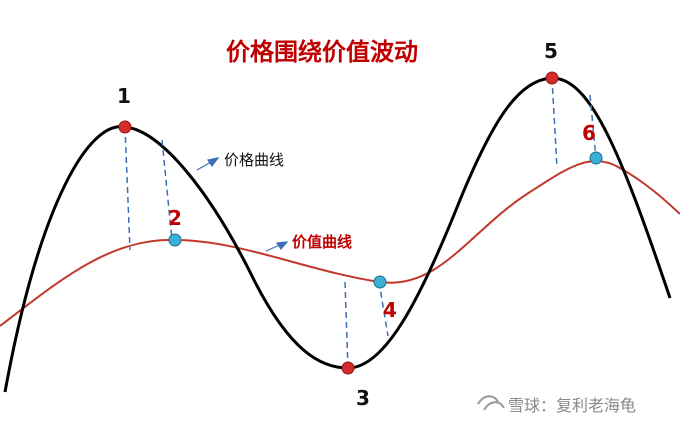 Image resolution: width=680 pixels, height=423 pixels. I want to click on point-5-label: 5, so click(551, 51).